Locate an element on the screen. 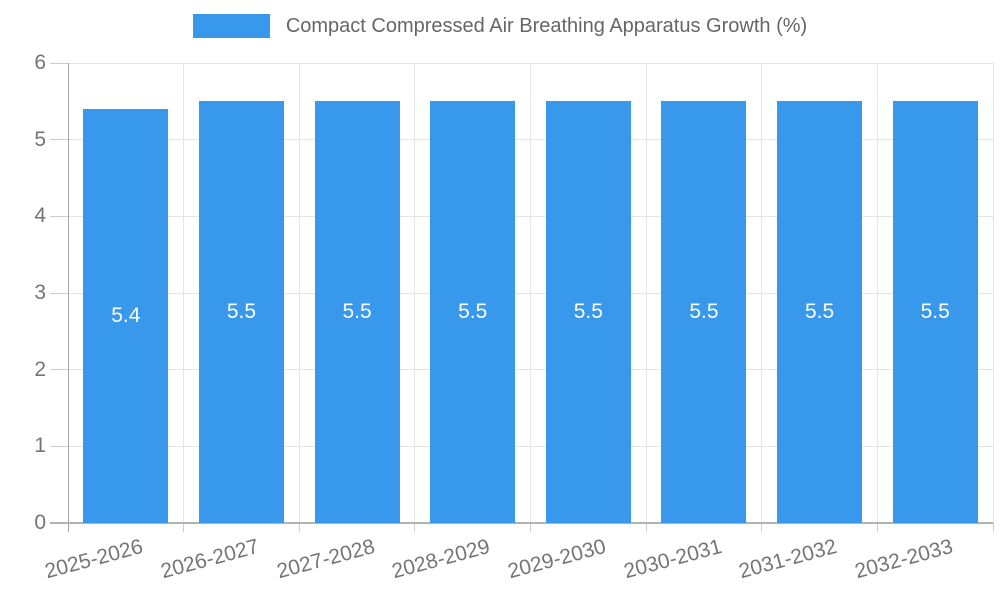 The width and height of the screenshot is (1000, 600). x-axis-tick-label: 2032-2033 is located at coordinates (904, 559).